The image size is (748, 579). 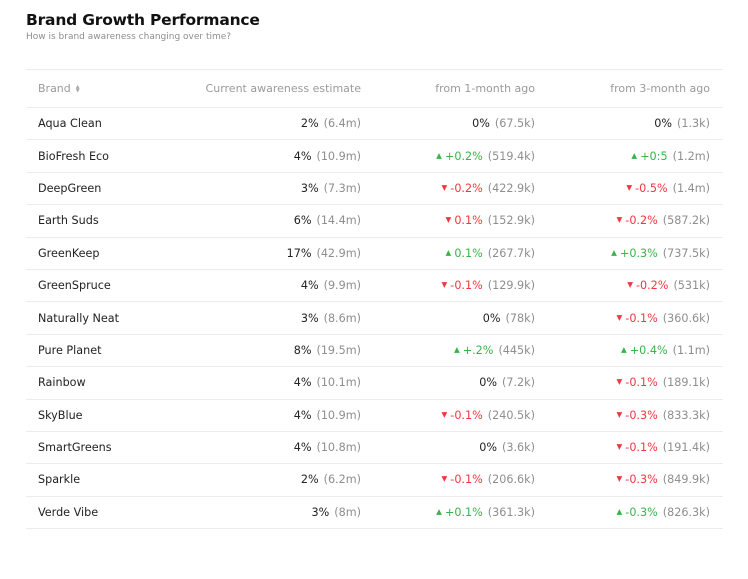 What do you see at coordinates (516, 350) in the screenshot?
I see `change-absolute: (445k)` at bounding box center [516, 350].